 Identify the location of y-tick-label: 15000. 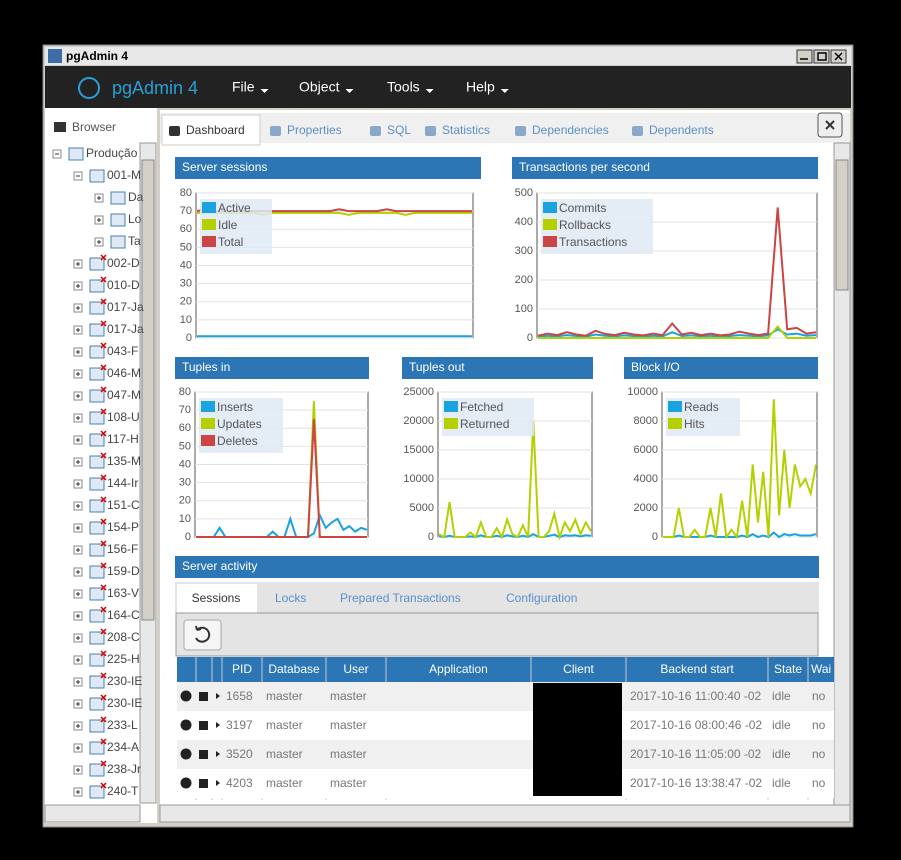
(418, 450).